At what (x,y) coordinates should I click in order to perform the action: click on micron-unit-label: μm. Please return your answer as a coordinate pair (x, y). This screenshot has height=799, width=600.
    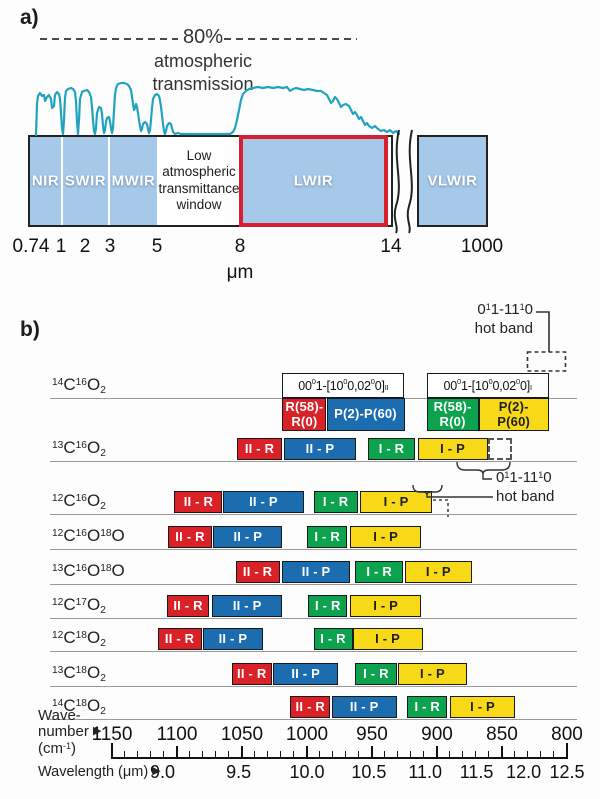
    Looking at the image, I should click on (240, 272).